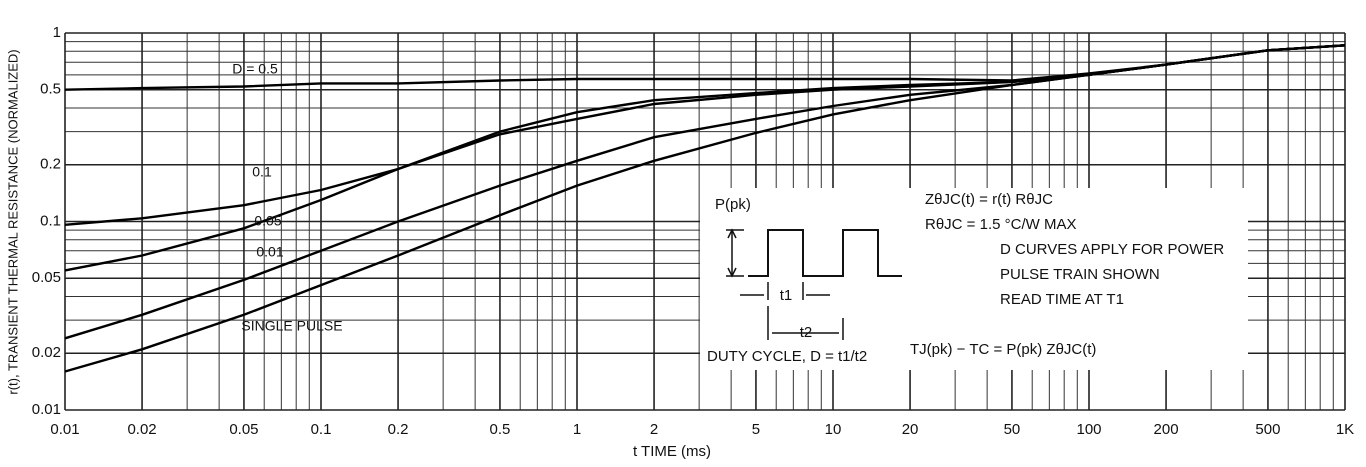  Describe the element at coordinates (1088, 429) in the screenshot. I see `x-tick-label: 100` at that location.